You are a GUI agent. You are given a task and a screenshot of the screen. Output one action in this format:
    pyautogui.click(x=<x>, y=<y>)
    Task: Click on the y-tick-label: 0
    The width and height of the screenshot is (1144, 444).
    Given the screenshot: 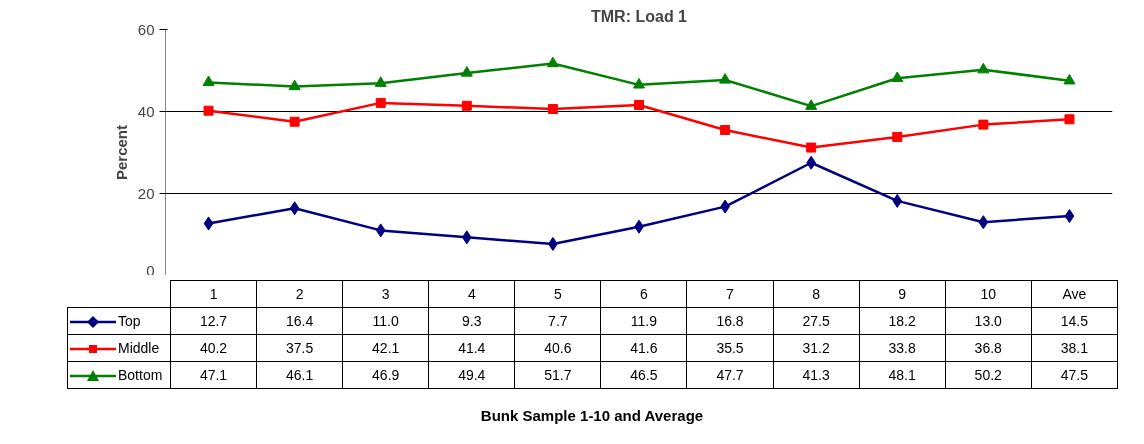 What is the action you would take?
    pyautogui.click(x=150, y=270)
    